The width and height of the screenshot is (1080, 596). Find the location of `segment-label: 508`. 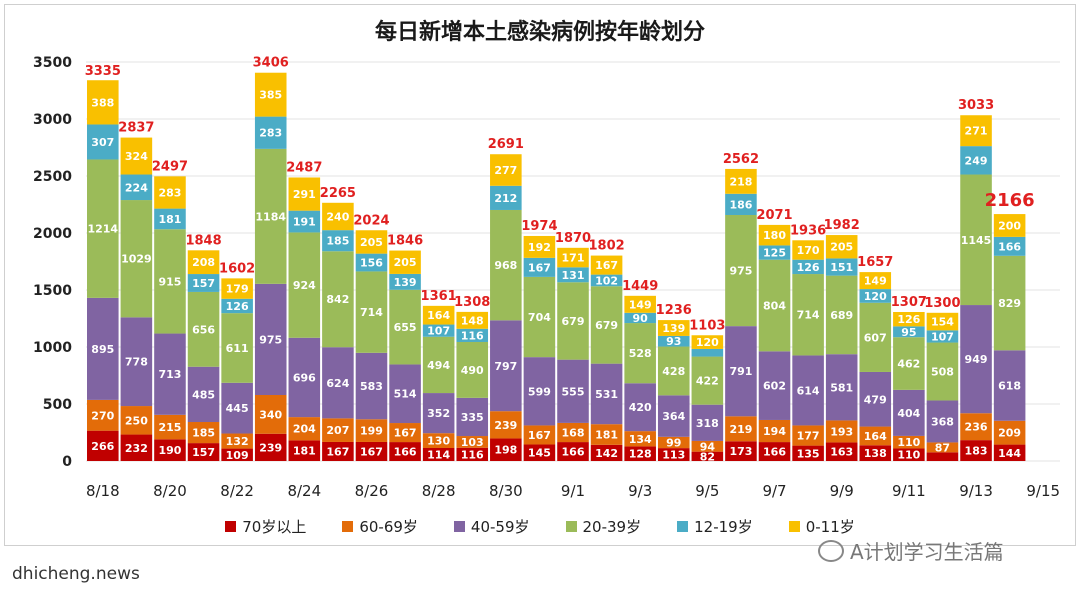

segment-label: 508 is located at coordinates (942, 372).